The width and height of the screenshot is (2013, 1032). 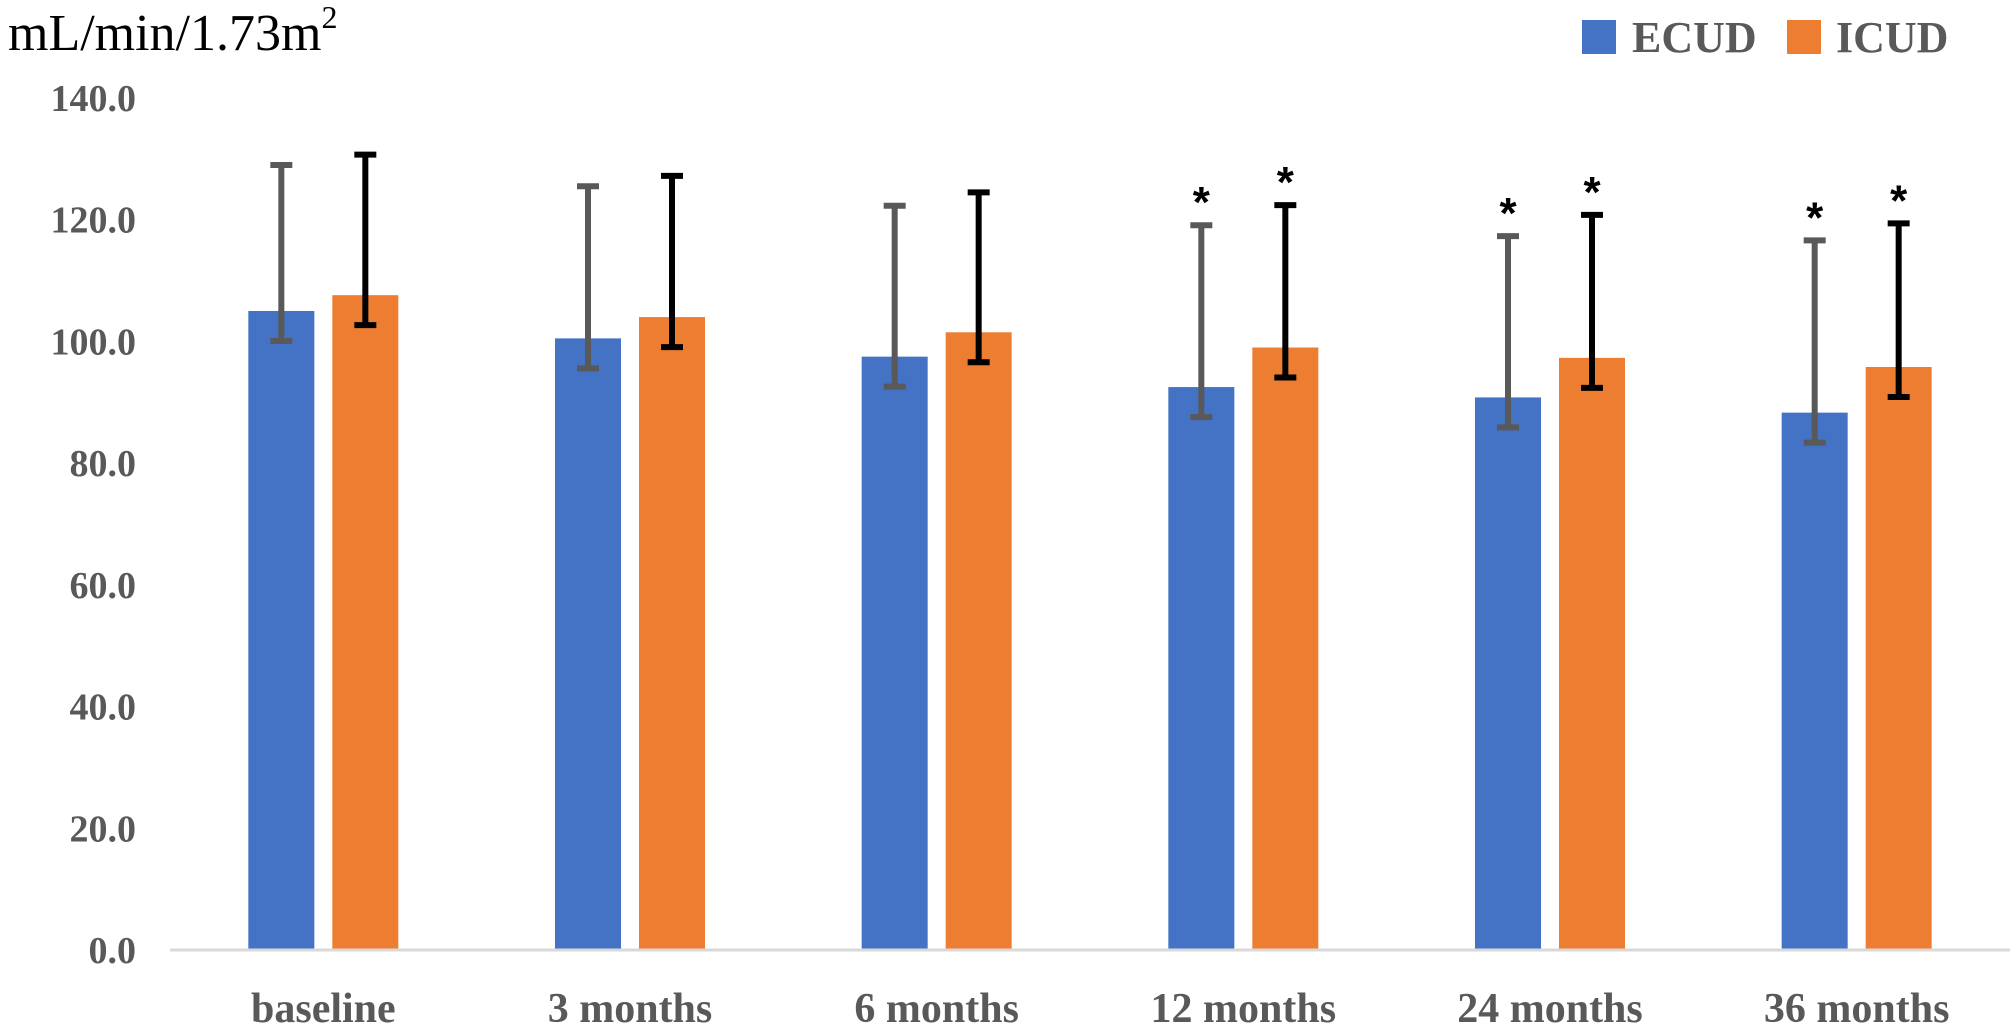 What do you see at coordinates (94, 221) in the screenshot?
I see `y-tick-label: 120.0` at bounding box center [94, 221].